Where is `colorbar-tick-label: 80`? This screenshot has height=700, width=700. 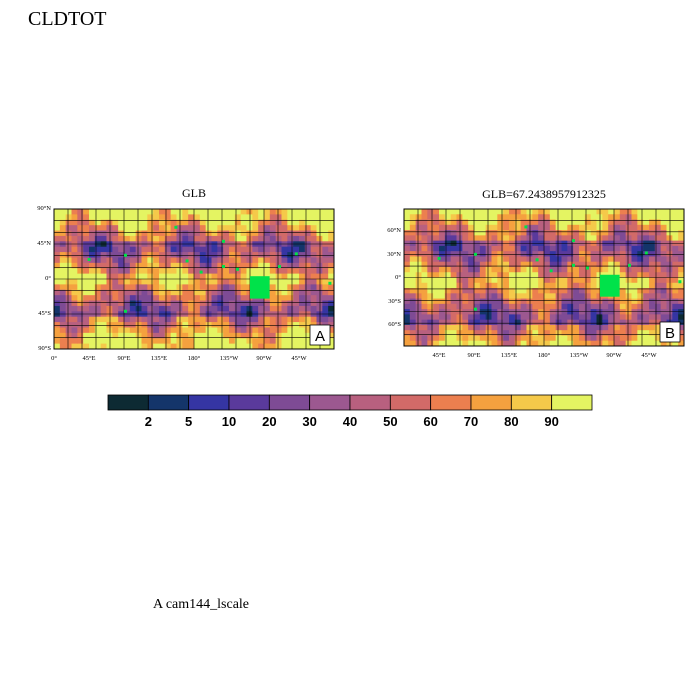
colorbar-tick-label: 80 is located at coordinates (511, 421).